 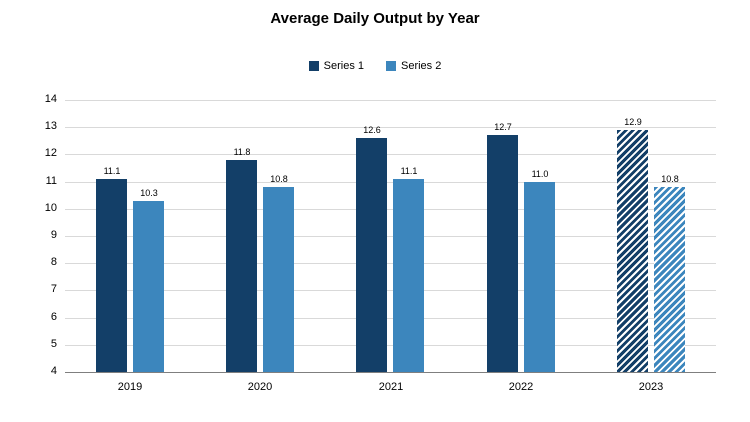 I want to click on bar-series1-2019, so click(x=111, y=275).